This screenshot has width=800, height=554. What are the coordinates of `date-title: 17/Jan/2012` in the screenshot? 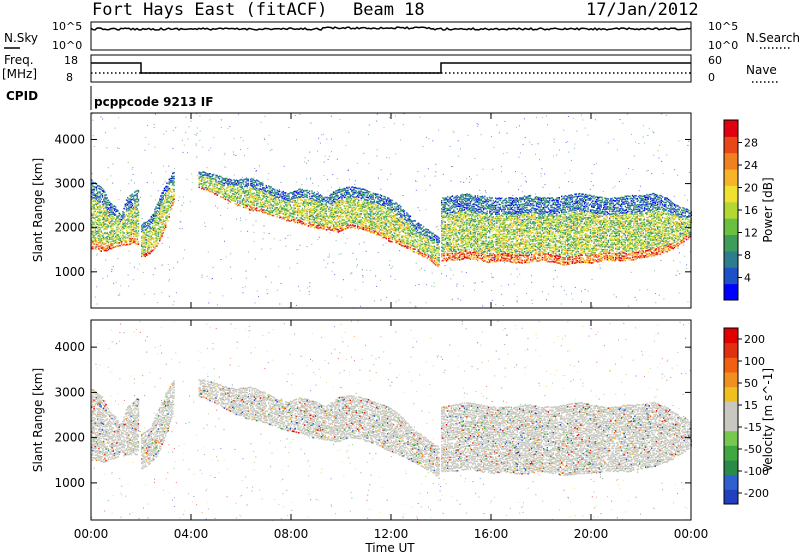 It's located at (642, 10).